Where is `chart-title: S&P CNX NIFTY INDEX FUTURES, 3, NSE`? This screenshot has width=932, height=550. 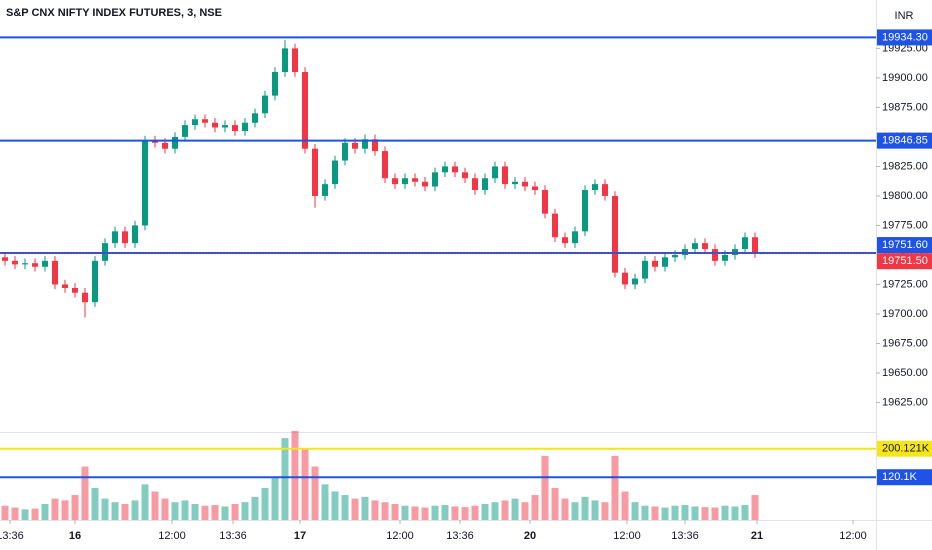
chart-title: S&P CNX NIFTY INDEX FUTURES, 3, NSE is located at coordinates (114, 13).